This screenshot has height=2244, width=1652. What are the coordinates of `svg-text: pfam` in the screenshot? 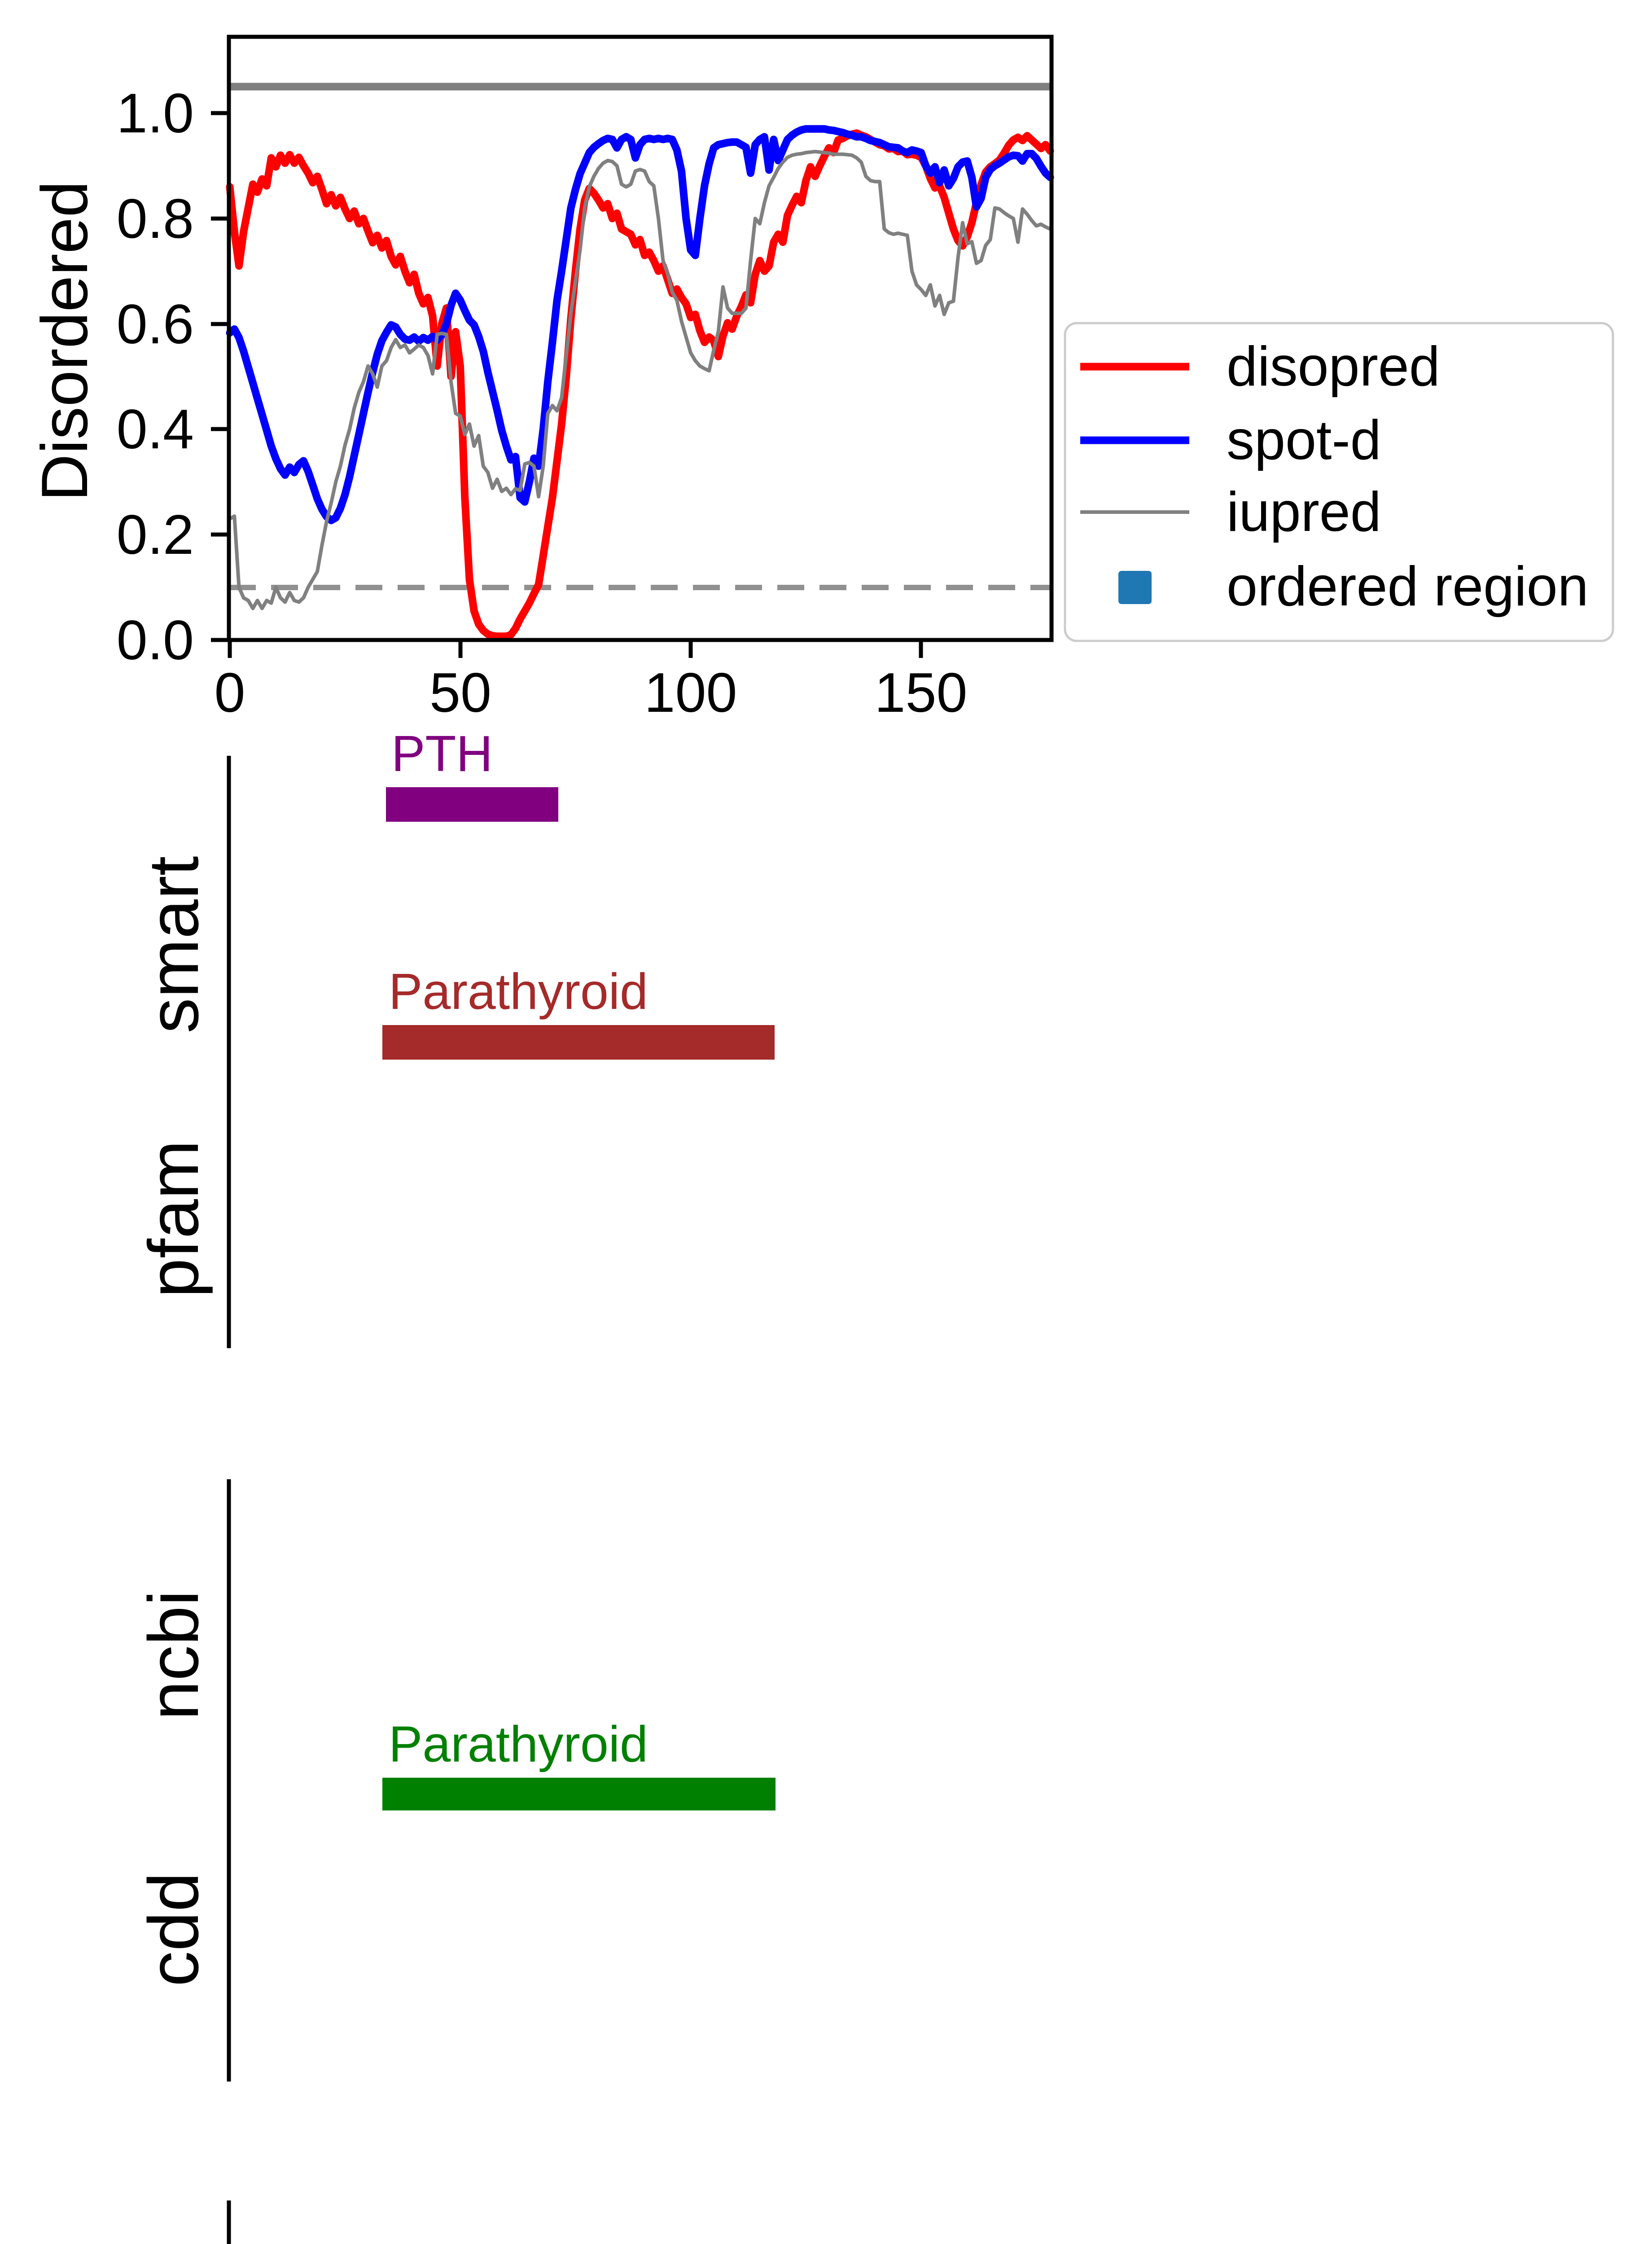 It's located at (173, 1218).